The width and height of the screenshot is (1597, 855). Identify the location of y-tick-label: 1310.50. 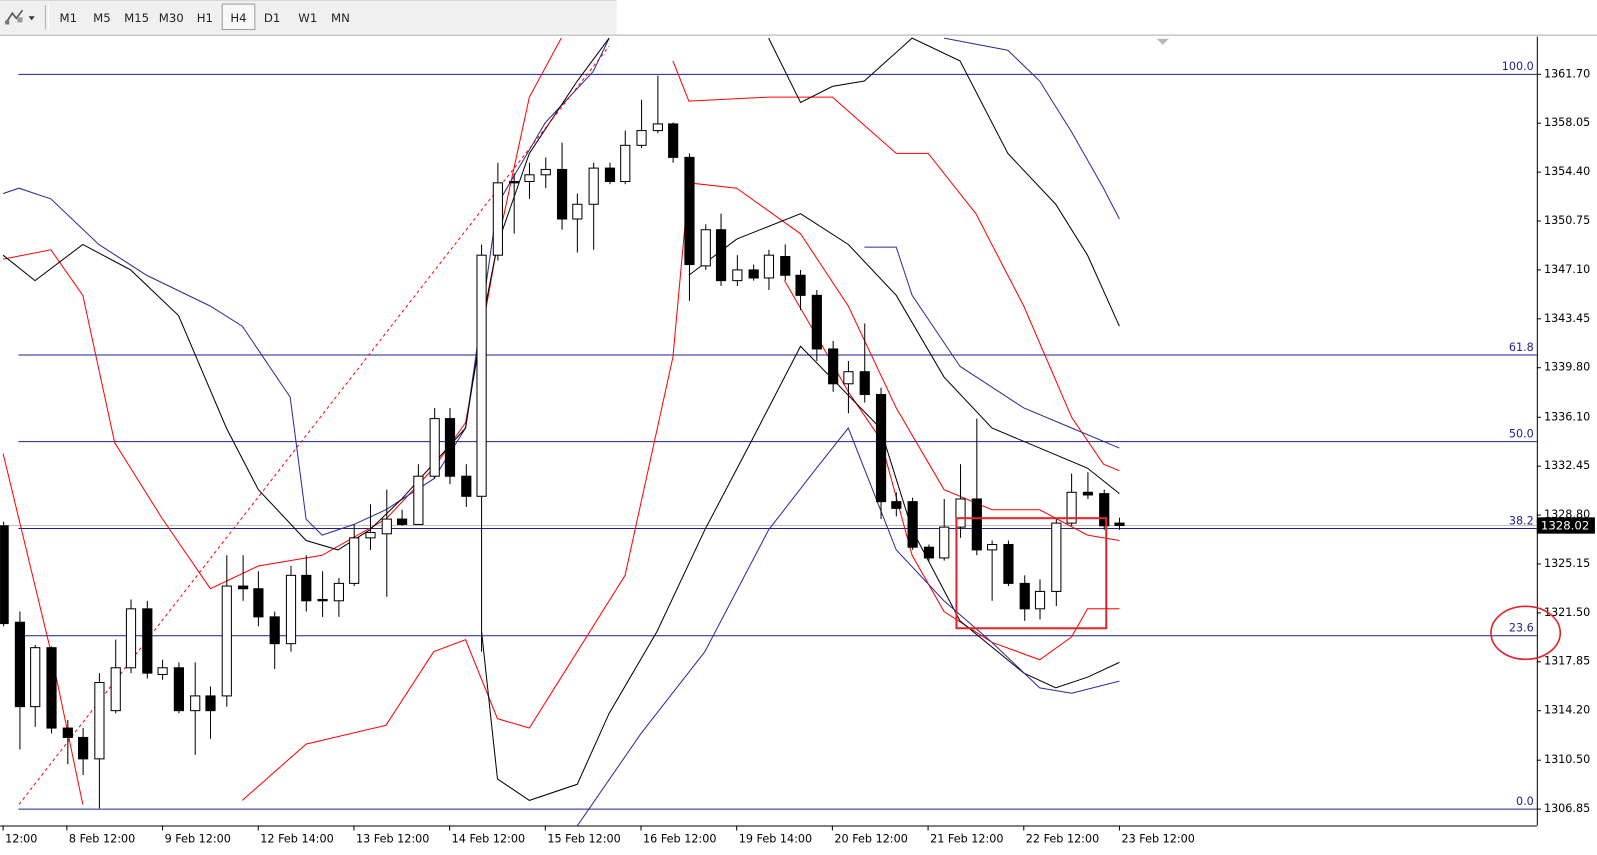
(1567, 759).